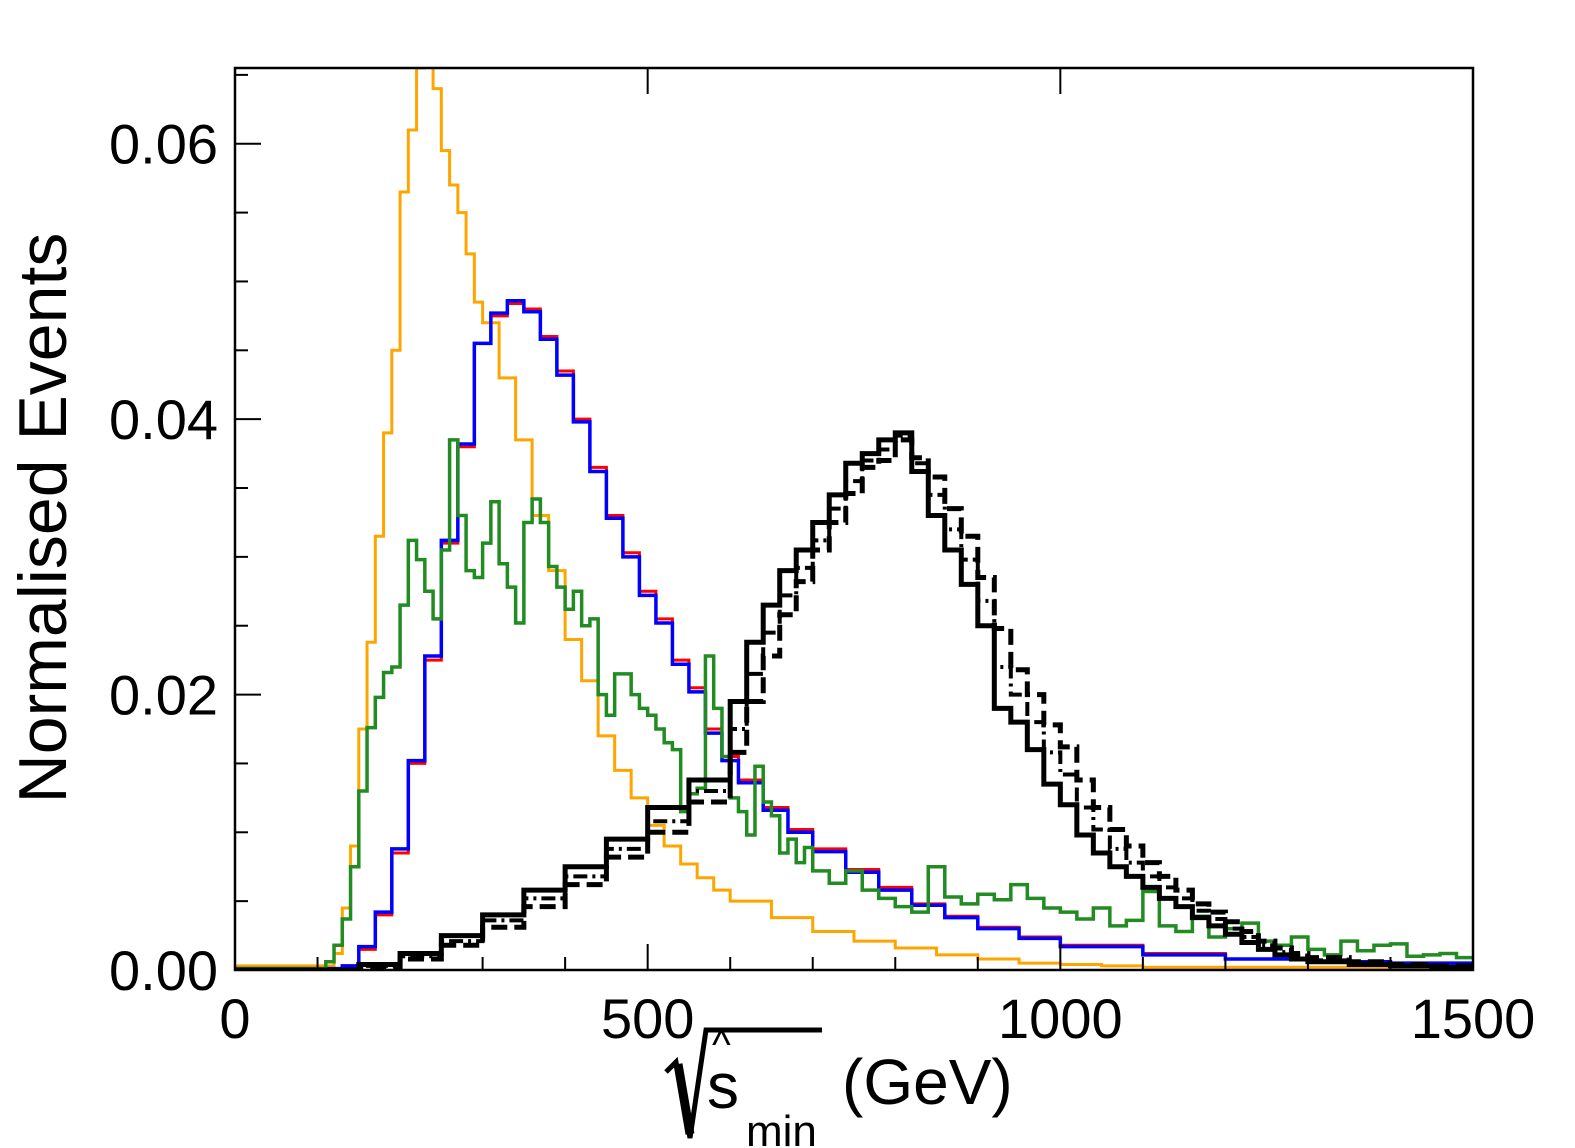 Image resolution: width=1575 pixels, height=1148 pixels. What do you see at coordinates (684, 1099) in the screenshot?
I see `sqrt-radical-stem` at bounding box center [684, 1099].